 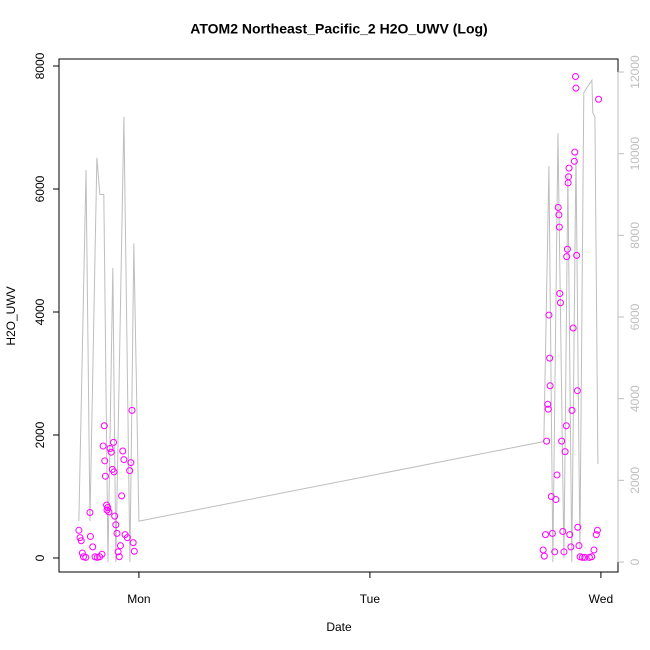 I want to click on y-tick-label: 4000, so click(x=40, y=311).